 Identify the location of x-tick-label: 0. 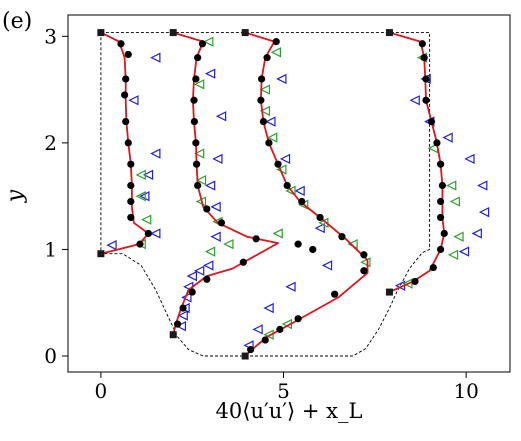
(101, 391).